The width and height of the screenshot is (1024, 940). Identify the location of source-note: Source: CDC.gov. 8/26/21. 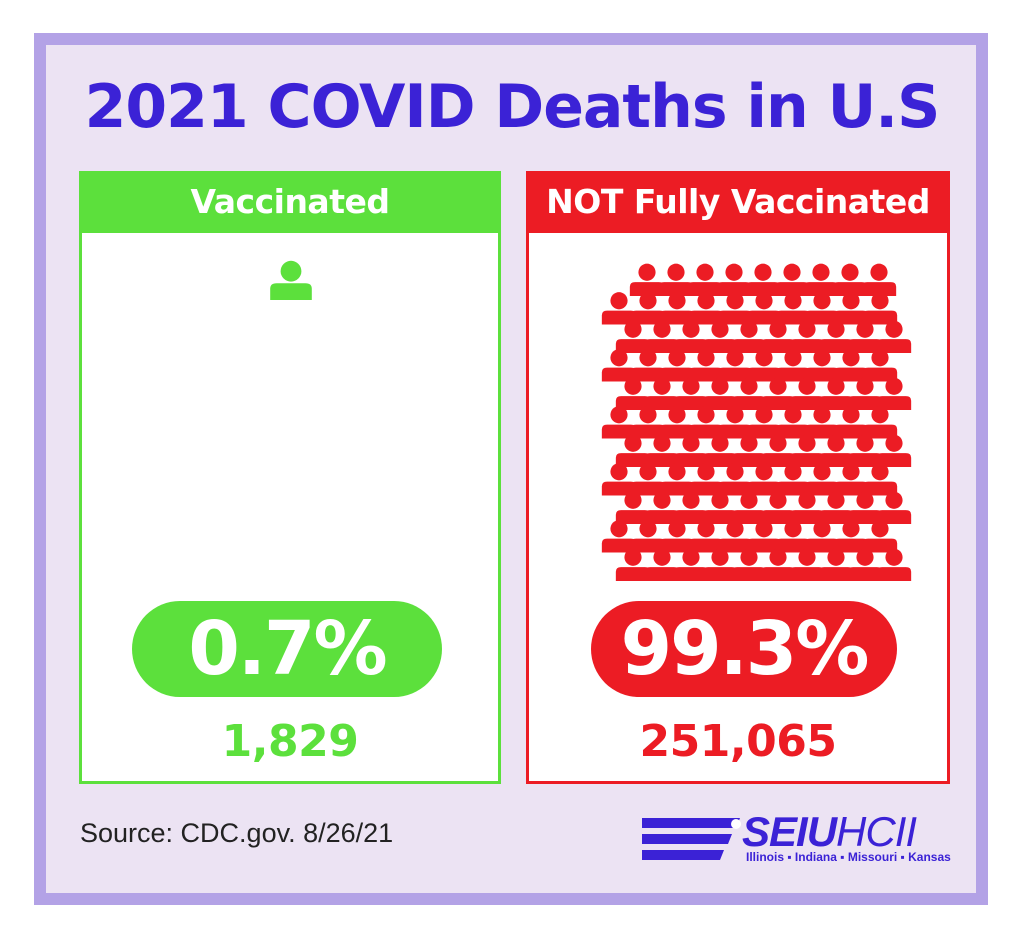
(237, 833).